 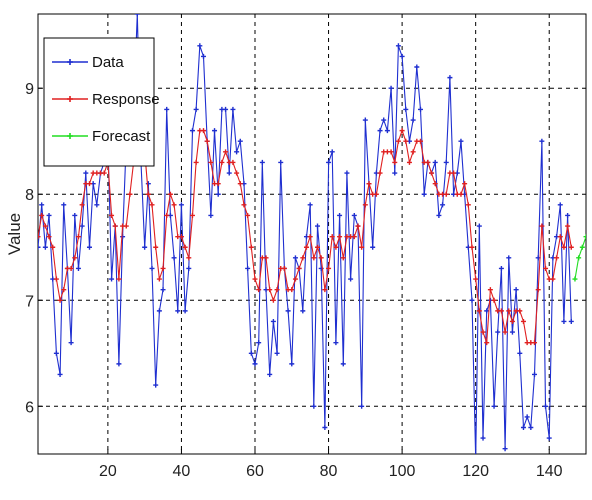 I want to click on x-tick-label: 100, so click(x=402, y=471).